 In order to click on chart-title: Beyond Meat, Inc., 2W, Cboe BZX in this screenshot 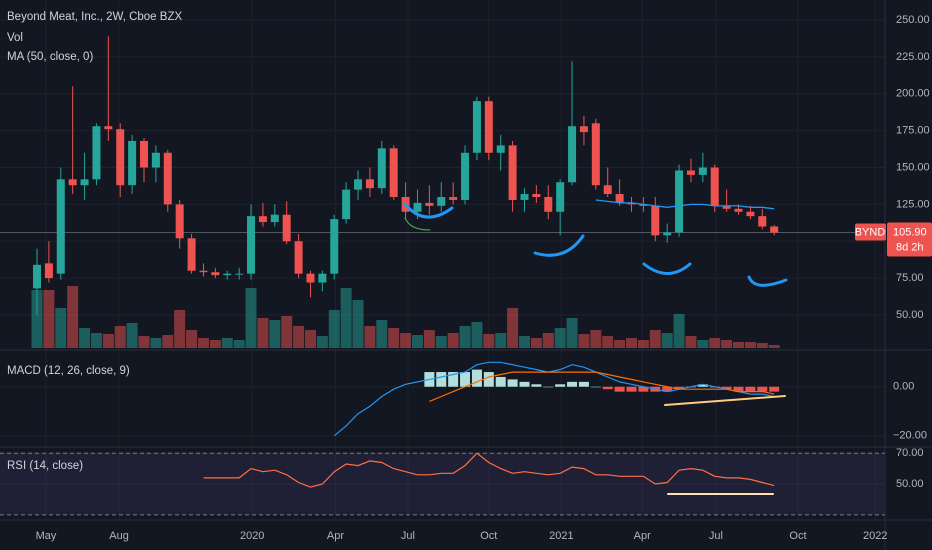, I will do `click(94, 17)`.